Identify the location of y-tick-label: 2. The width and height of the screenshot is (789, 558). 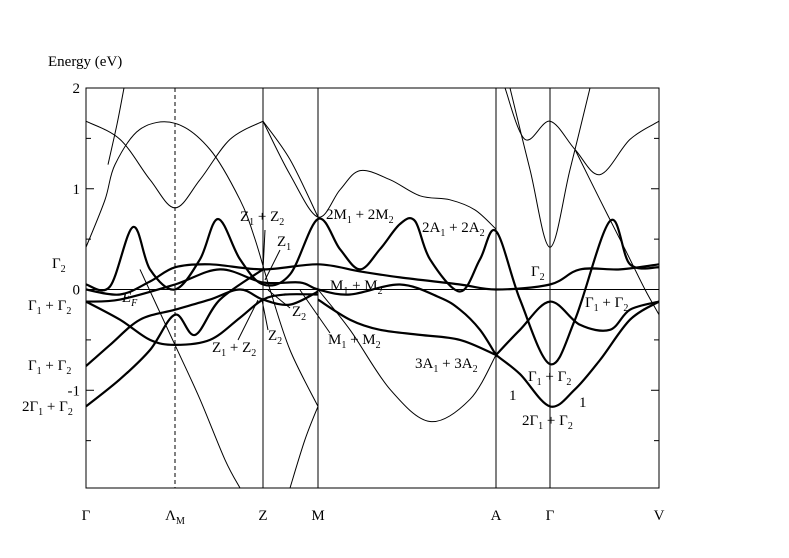
(77, 89).